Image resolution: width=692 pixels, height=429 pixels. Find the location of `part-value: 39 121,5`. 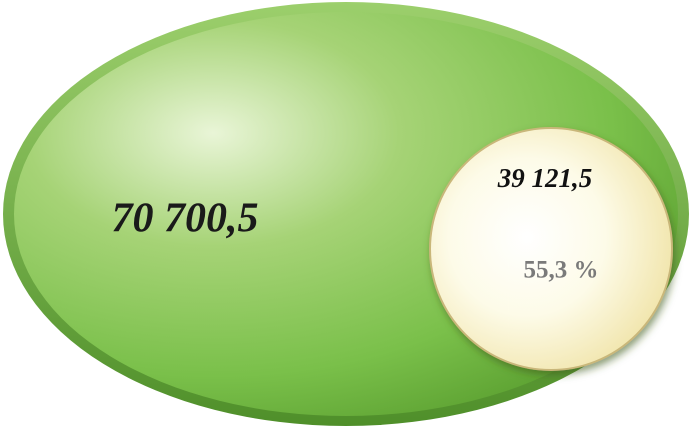

part-value: 39 121,5 is located at coordinates (545, 178).